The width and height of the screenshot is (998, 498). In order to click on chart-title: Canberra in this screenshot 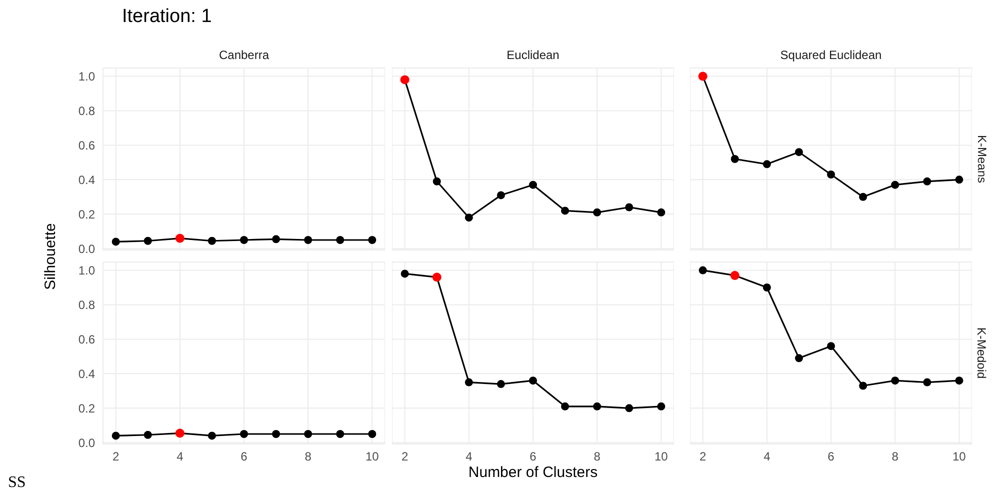, I will do `click(244, 55)`.